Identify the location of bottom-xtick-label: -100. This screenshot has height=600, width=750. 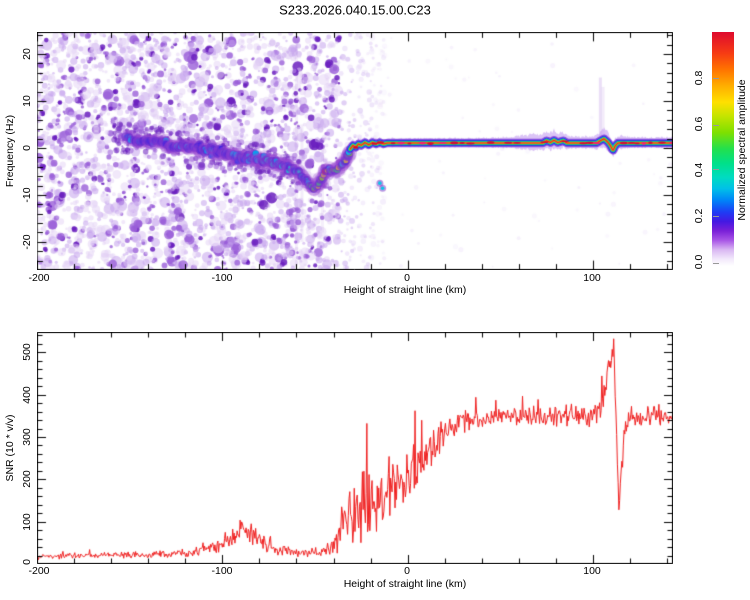
(222, 571).